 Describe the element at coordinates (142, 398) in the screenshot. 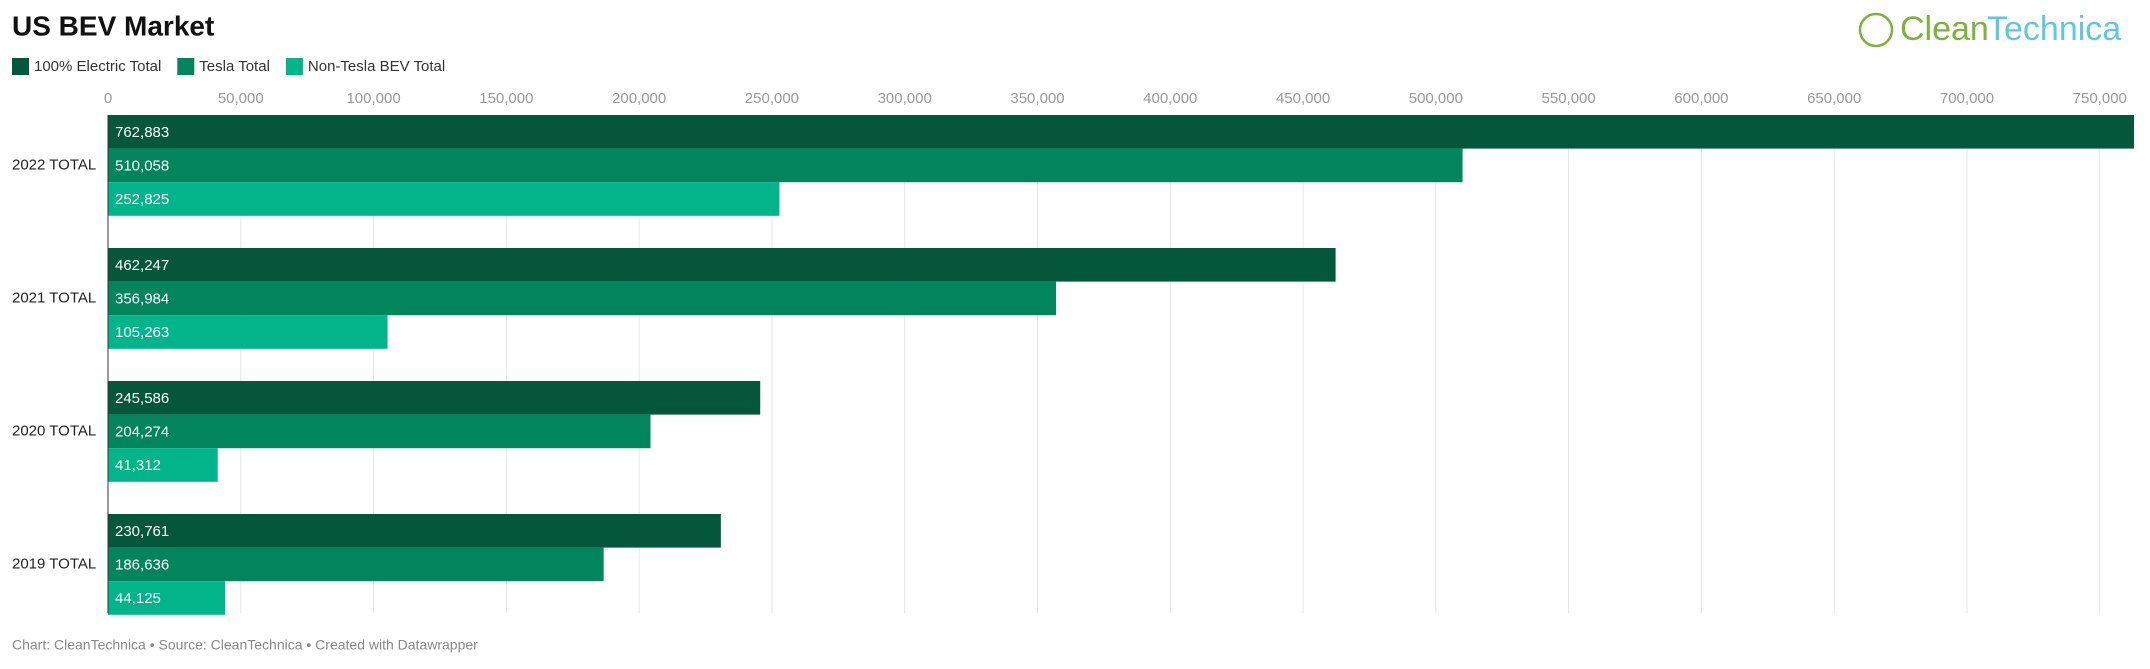

I see `value-label: 245,586` at that location.